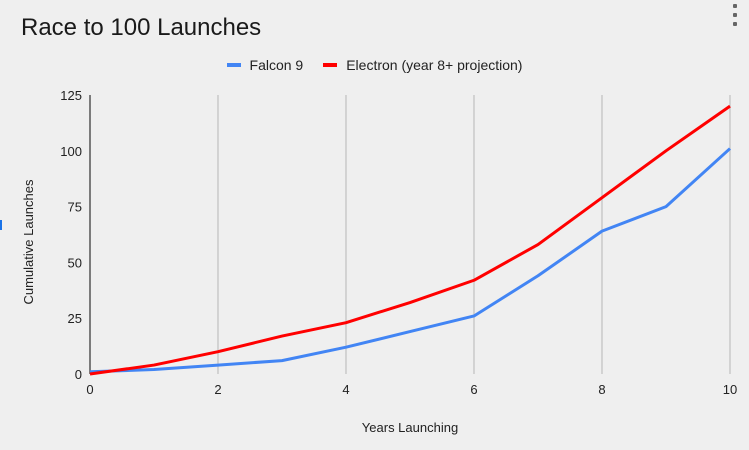  Describe the element at coordinates (473, 389) in the screenshot. I see `x-tick-label: 6` at that location.